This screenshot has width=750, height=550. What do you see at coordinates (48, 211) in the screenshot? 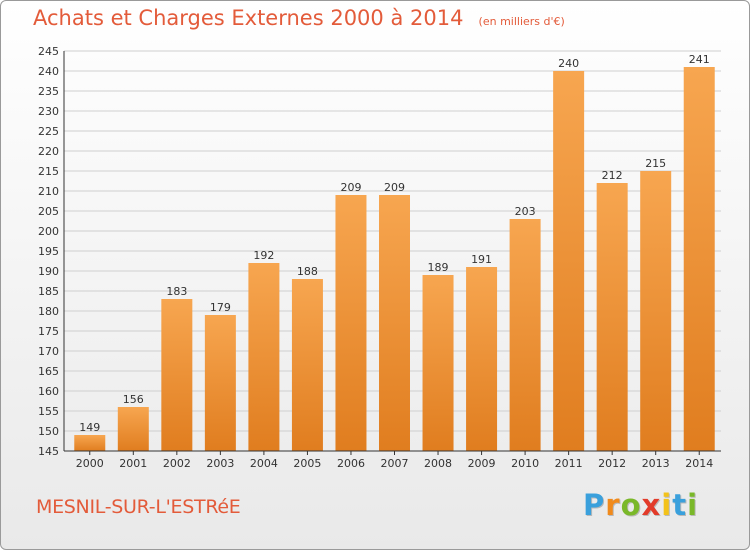
I see `y-tick-label: 205` at bounding box center [48, 211].